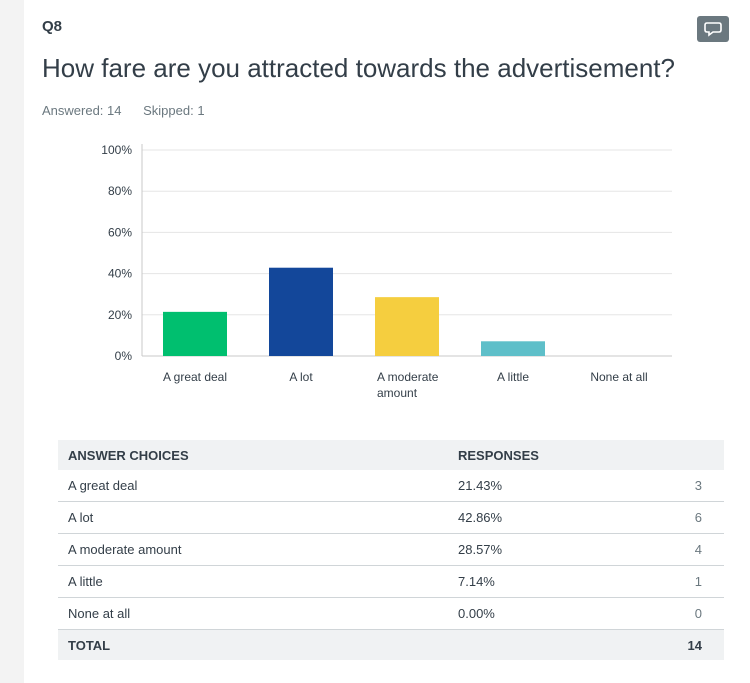  What do you see at coordinates (665, 517) in the screenshot?
I see `count-cell: 6` at bounding box center [665, 517].